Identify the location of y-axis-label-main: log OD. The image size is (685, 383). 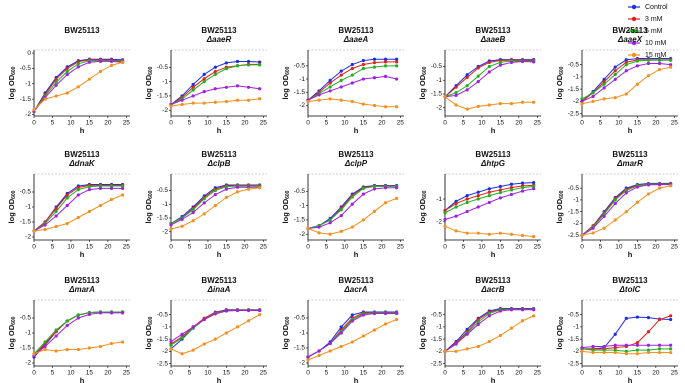
(559, 210).